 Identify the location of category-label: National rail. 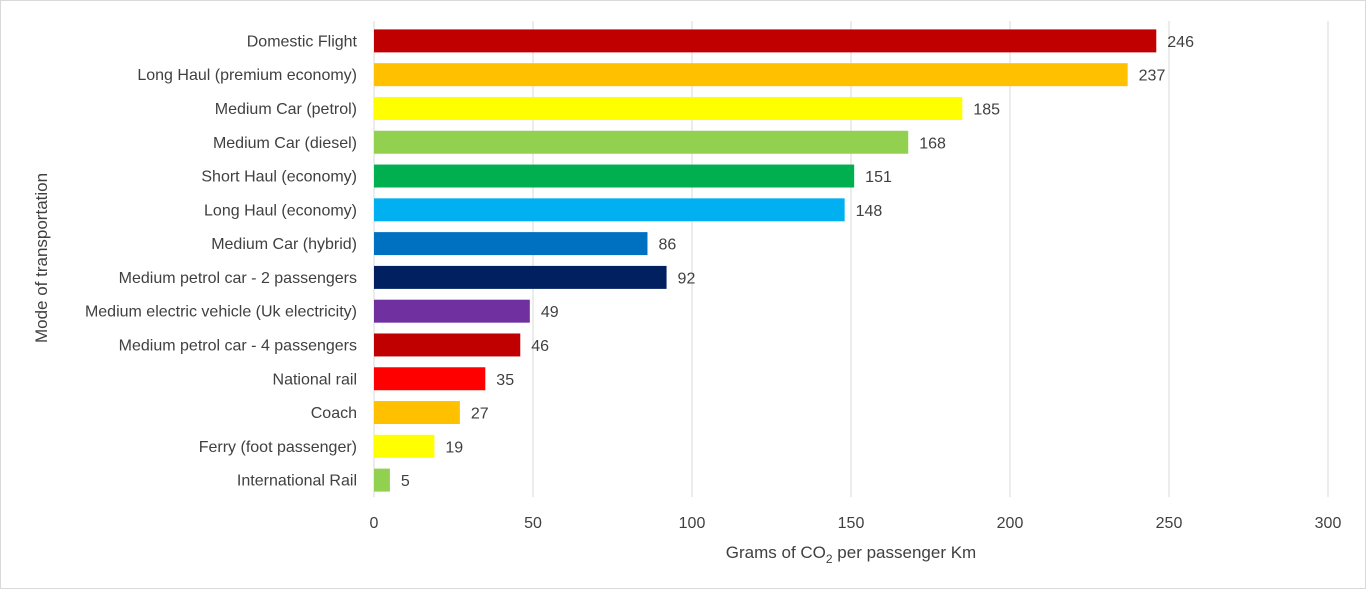
(315, 379).